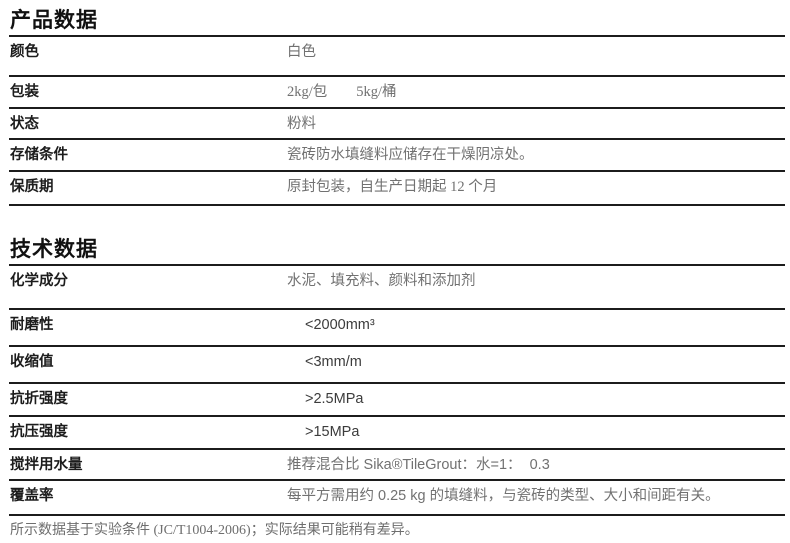  Describe the element at coordinates (301, 124) in the screenshot. I see `row-value: 粉料` at that location.